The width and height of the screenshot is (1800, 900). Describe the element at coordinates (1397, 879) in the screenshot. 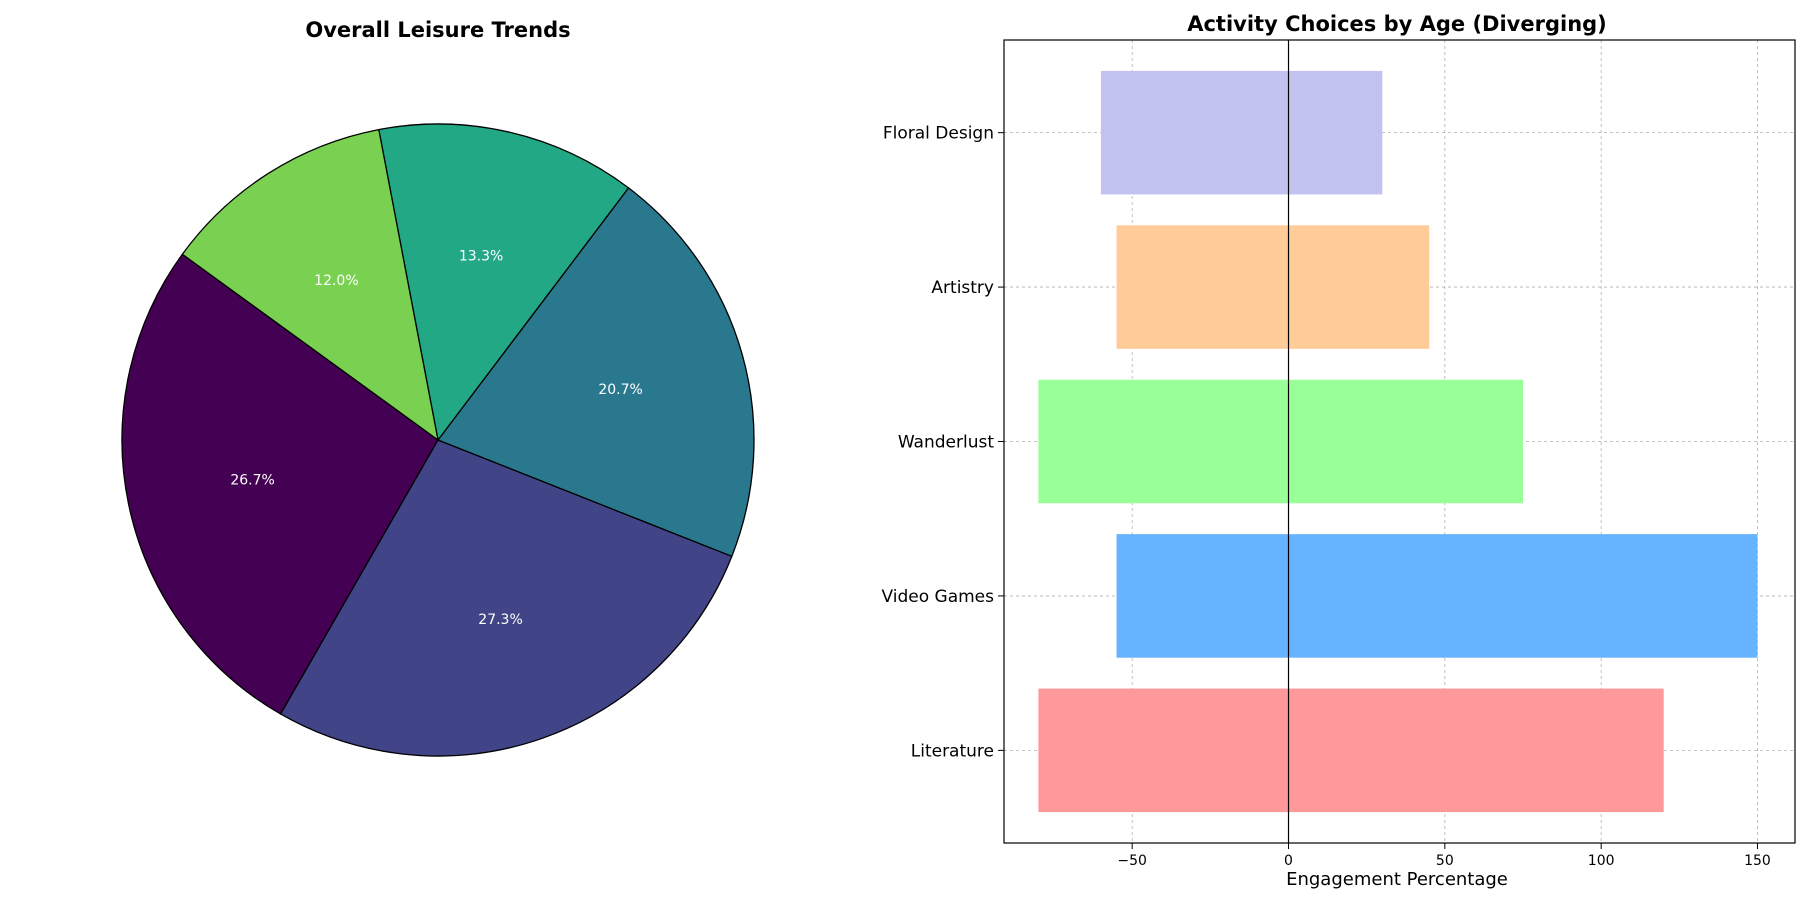

I see `x-axis-label: Engagement Percentage` at that location.